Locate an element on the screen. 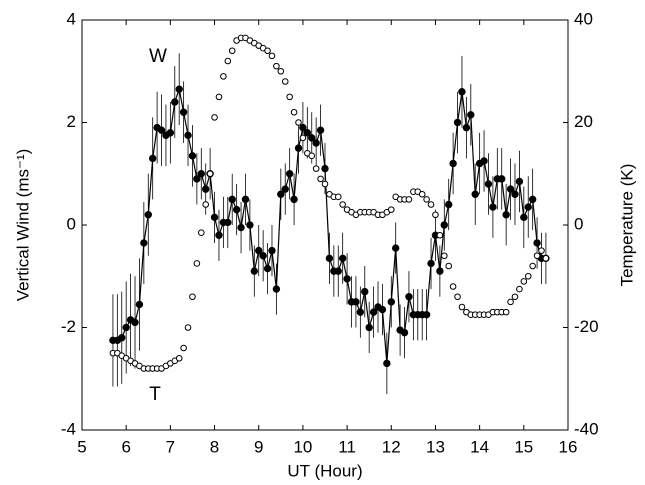 The image size is (645, 485). x-tick-label: 6 is located at coordinates (125, 446).